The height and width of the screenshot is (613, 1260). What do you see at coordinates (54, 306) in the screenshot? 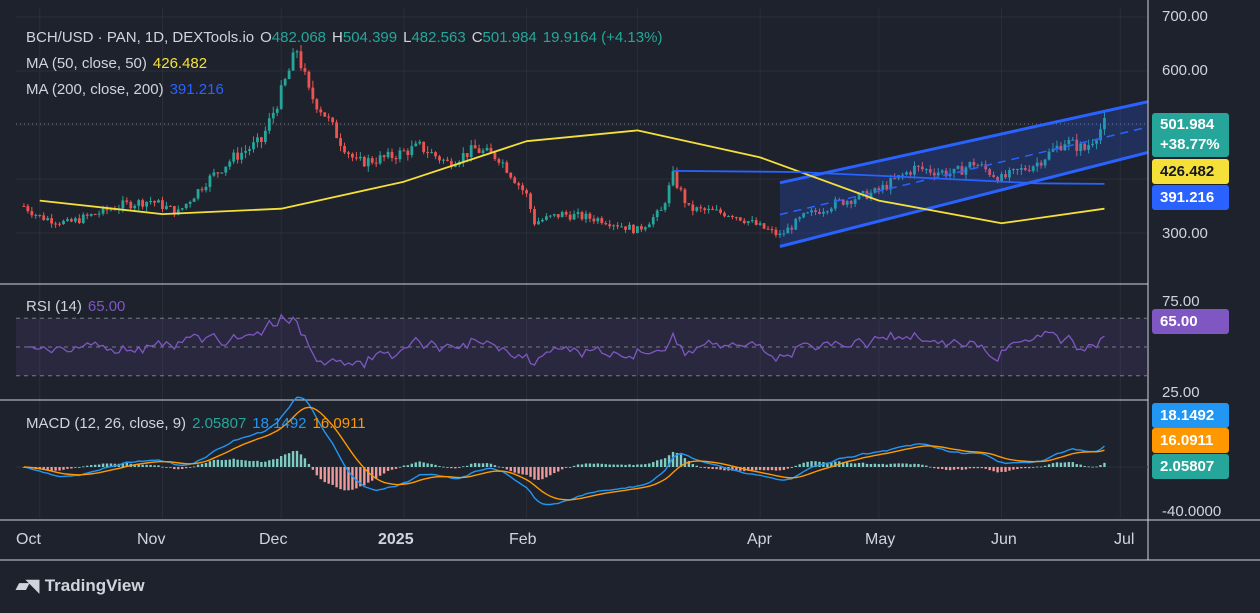
I see `rsi-label: RSI (14)` at bounding box center [54, 306].